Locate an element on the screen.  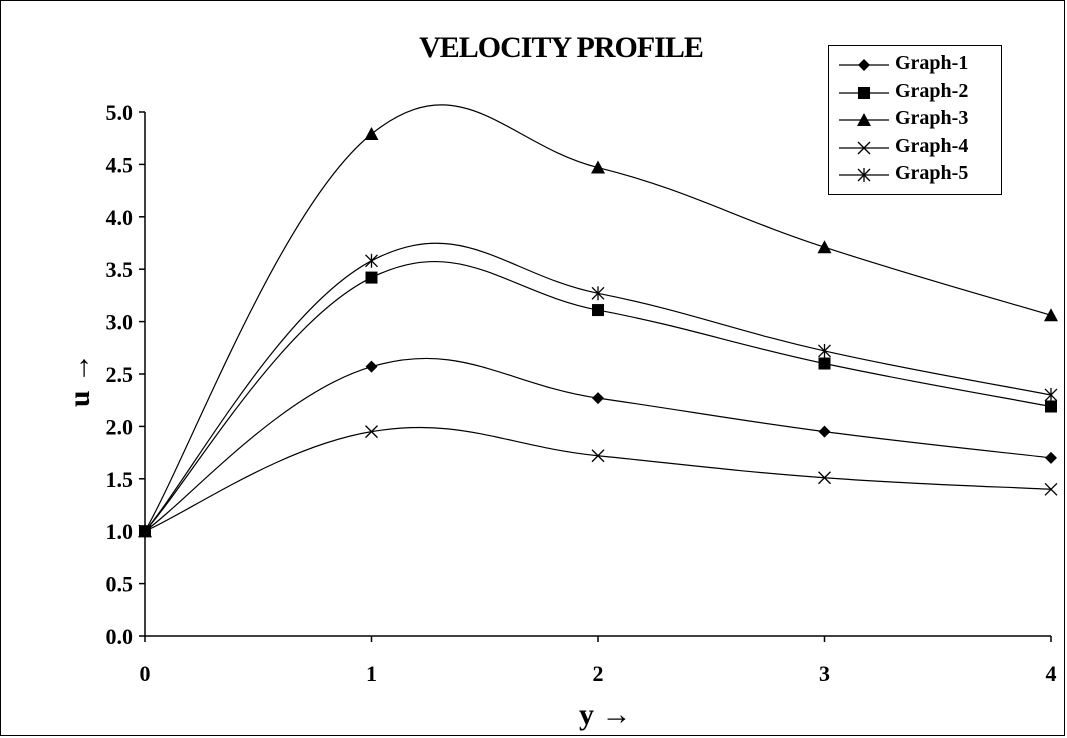
x-axis-label: y → is located at coordinates (605, 714).